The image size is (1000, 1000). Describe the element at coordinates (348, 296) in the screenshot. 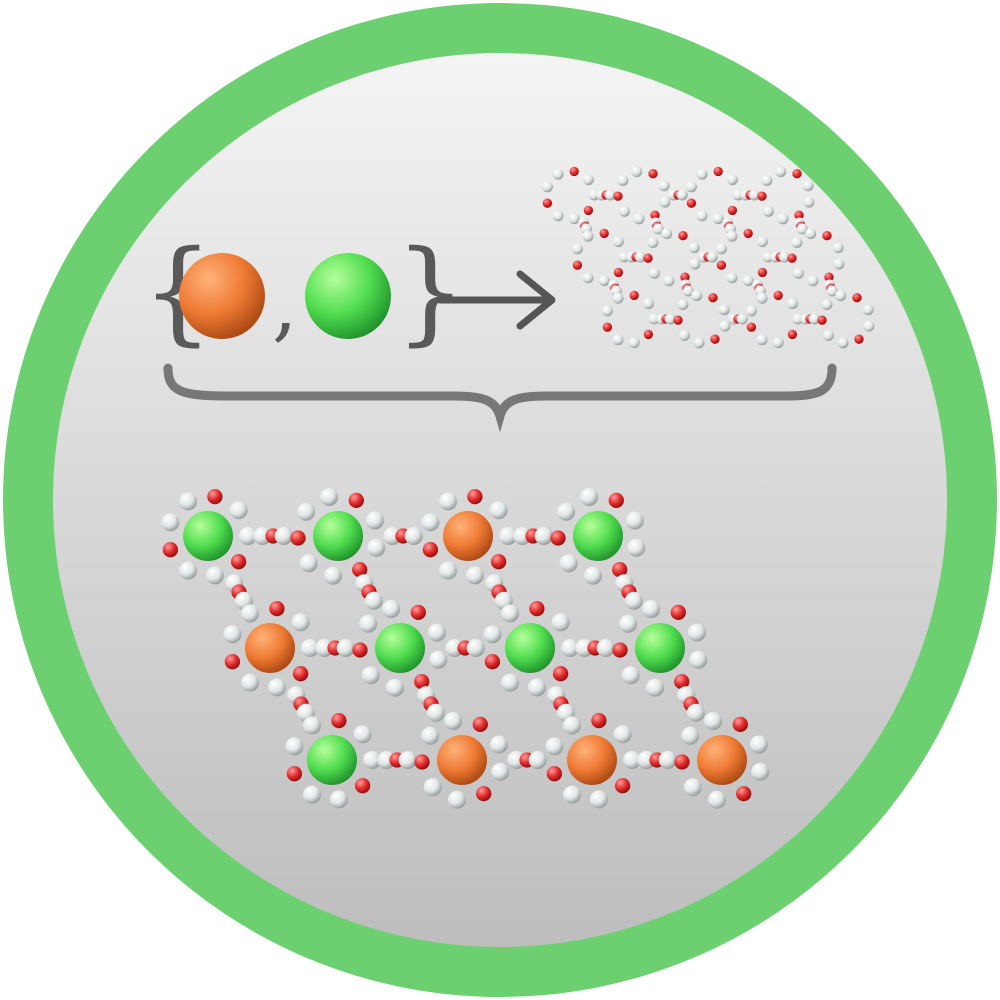

I see `green-sphere-operand` at that location.